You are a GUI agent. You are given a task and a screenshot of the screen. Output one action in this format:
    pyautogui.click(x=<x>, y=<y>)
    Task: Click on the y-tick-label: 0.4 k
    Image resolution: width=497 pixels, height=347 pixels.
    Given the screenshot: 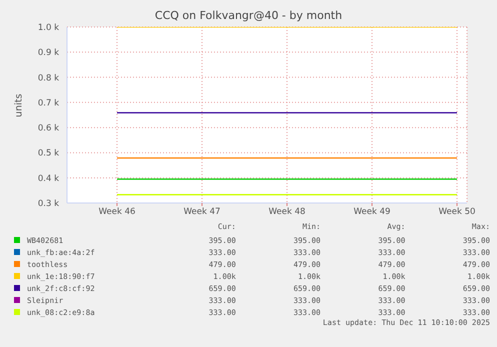 What is the action you would take?
    pyautogui.click(x=49, y=179)
    